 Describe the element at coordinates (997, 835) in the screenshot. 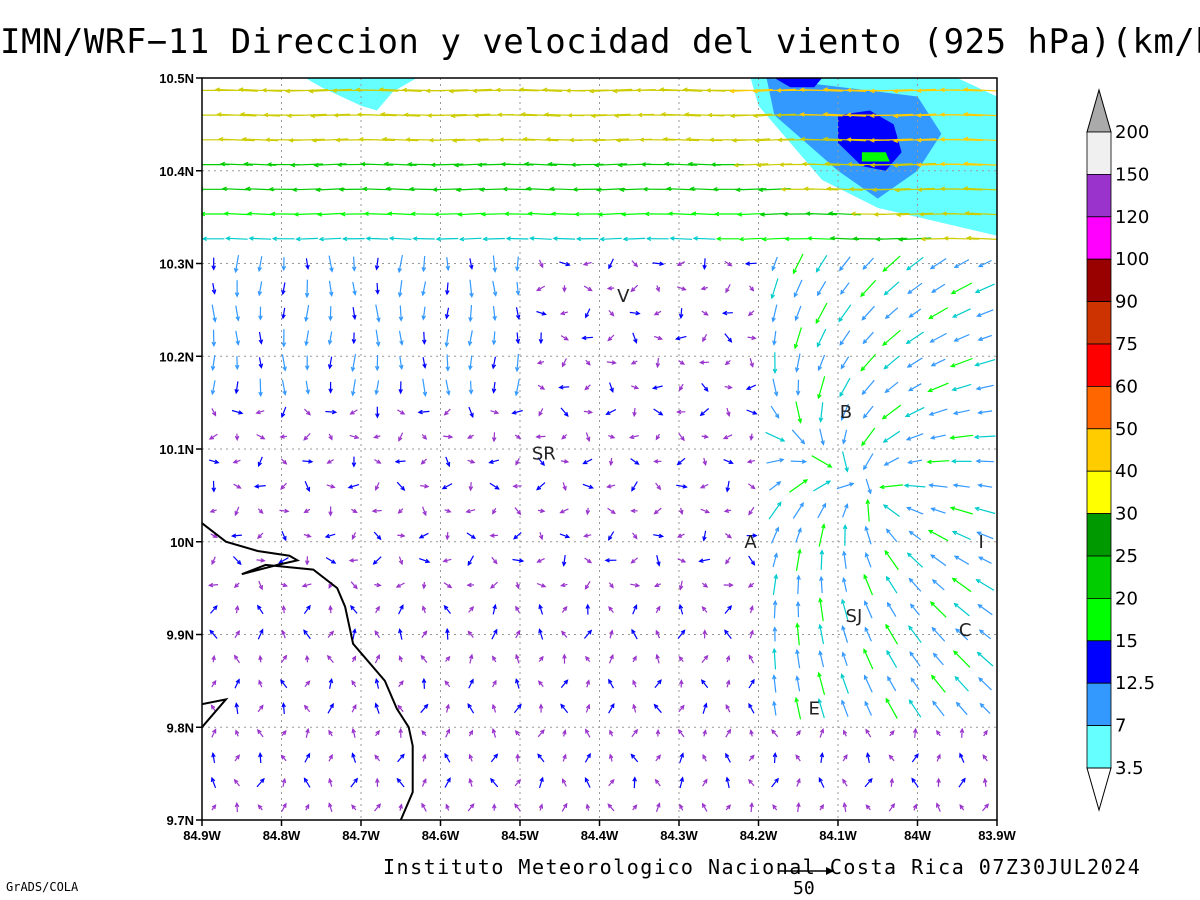

I see `x-tick-label: 83.9W` at that location.